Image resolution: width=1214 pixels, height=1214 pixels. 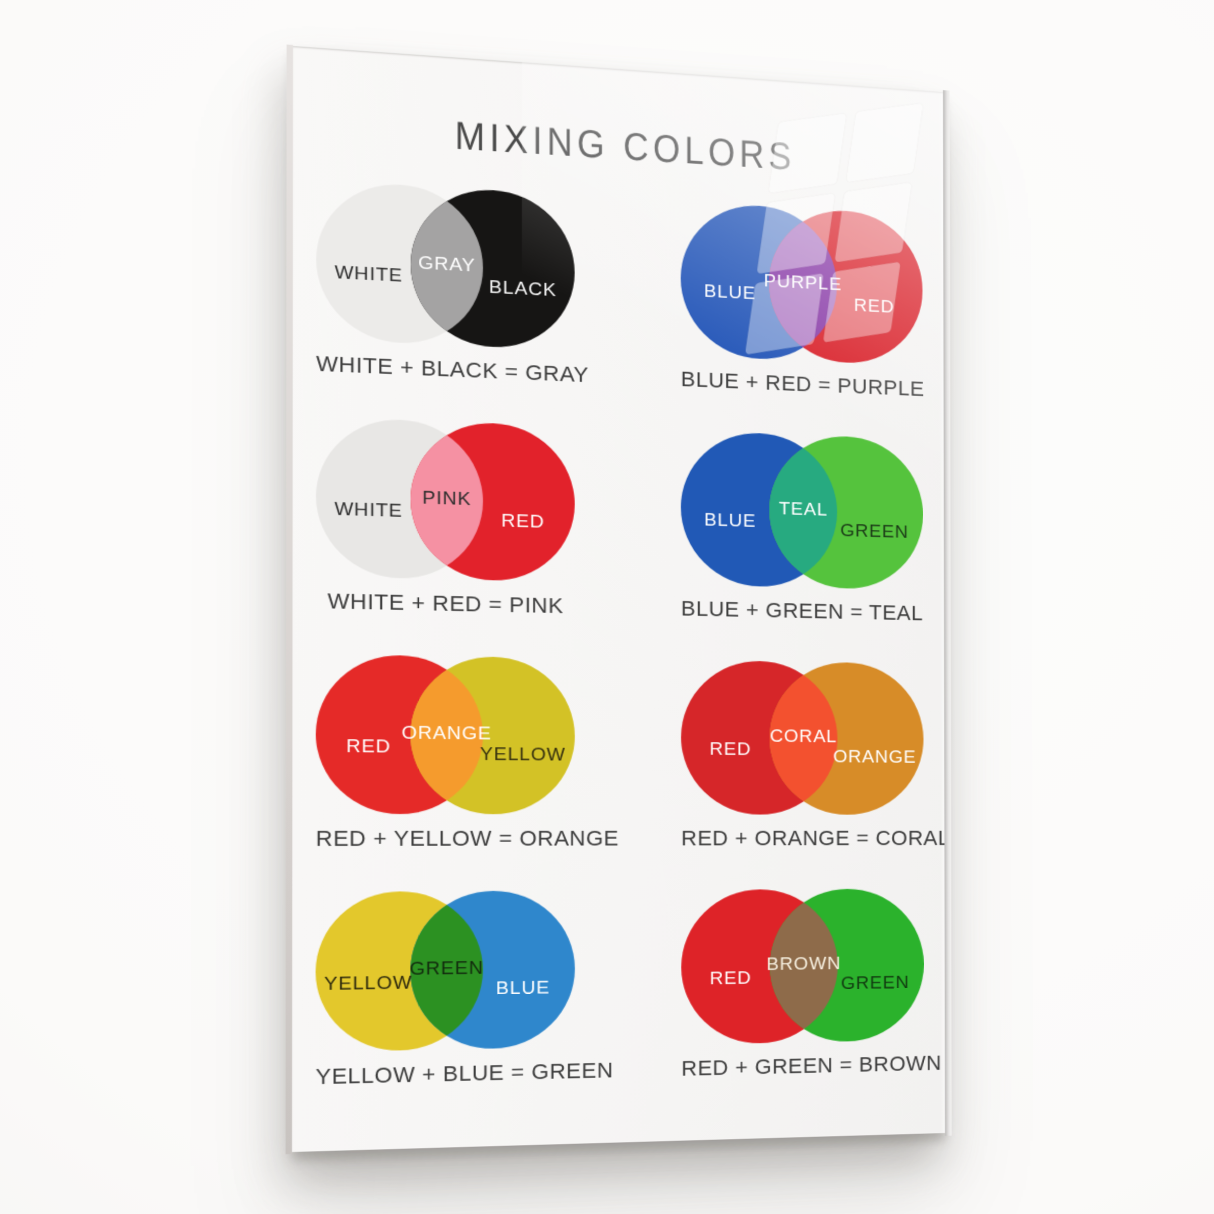 What do you see at coordinates (811, 1065) in the screenshot?
I see `mix-formula-caption: RED + GREEN = BROWN` at bounding box center [811, 1065].